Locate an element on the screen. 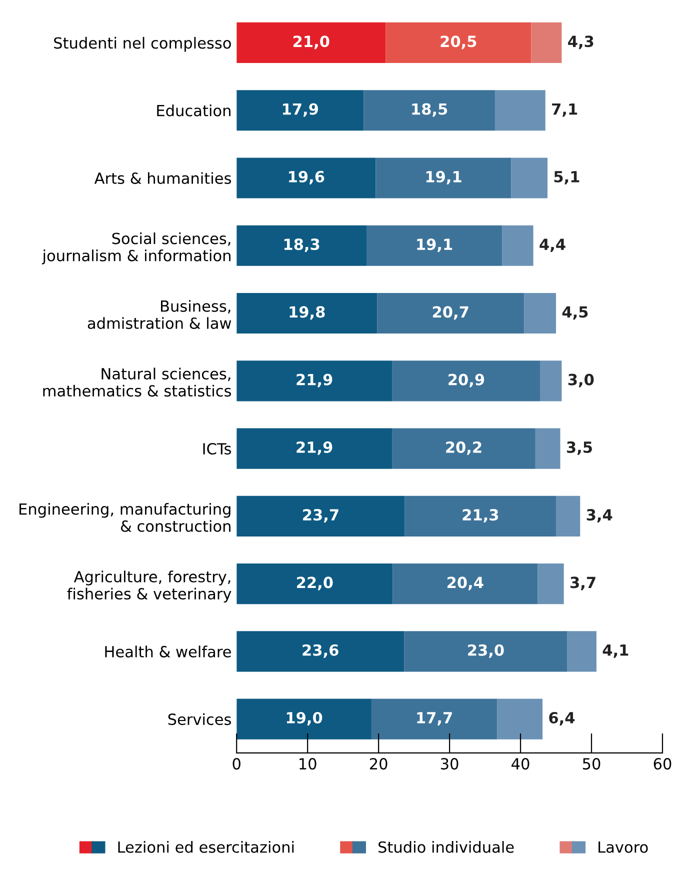  data-label: 4,1 is located at coordinates (615, 651).